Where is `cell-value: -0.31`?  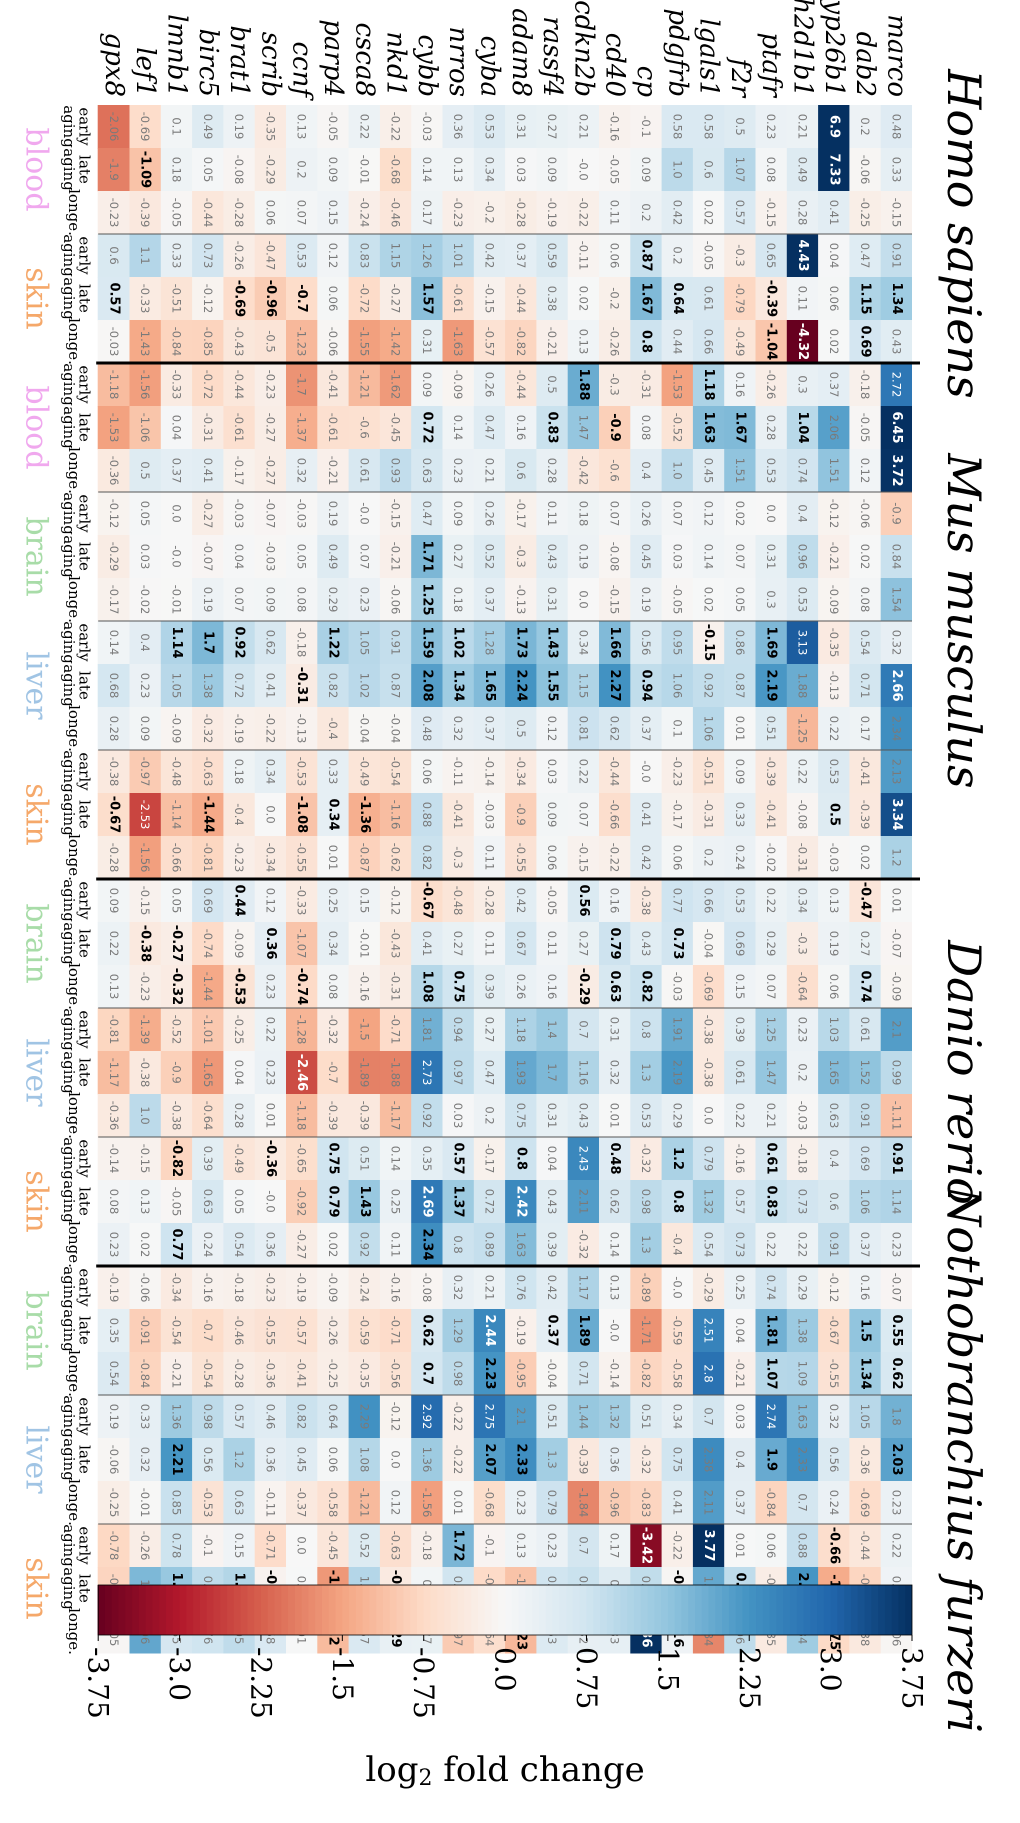
cell-value: -0.31 is located at coordinates (709, 815).